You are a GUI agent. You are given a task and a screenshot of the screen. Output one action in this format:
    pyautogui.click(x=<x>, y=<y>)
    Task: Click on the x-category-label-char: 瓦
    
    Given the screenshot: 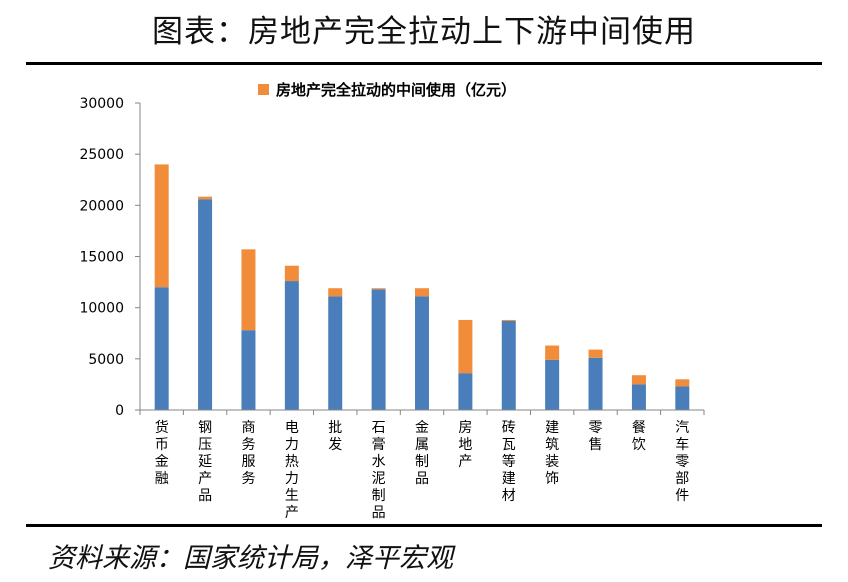 What is the action you would take?
    pyautogui.click(x=509, y=445)
    